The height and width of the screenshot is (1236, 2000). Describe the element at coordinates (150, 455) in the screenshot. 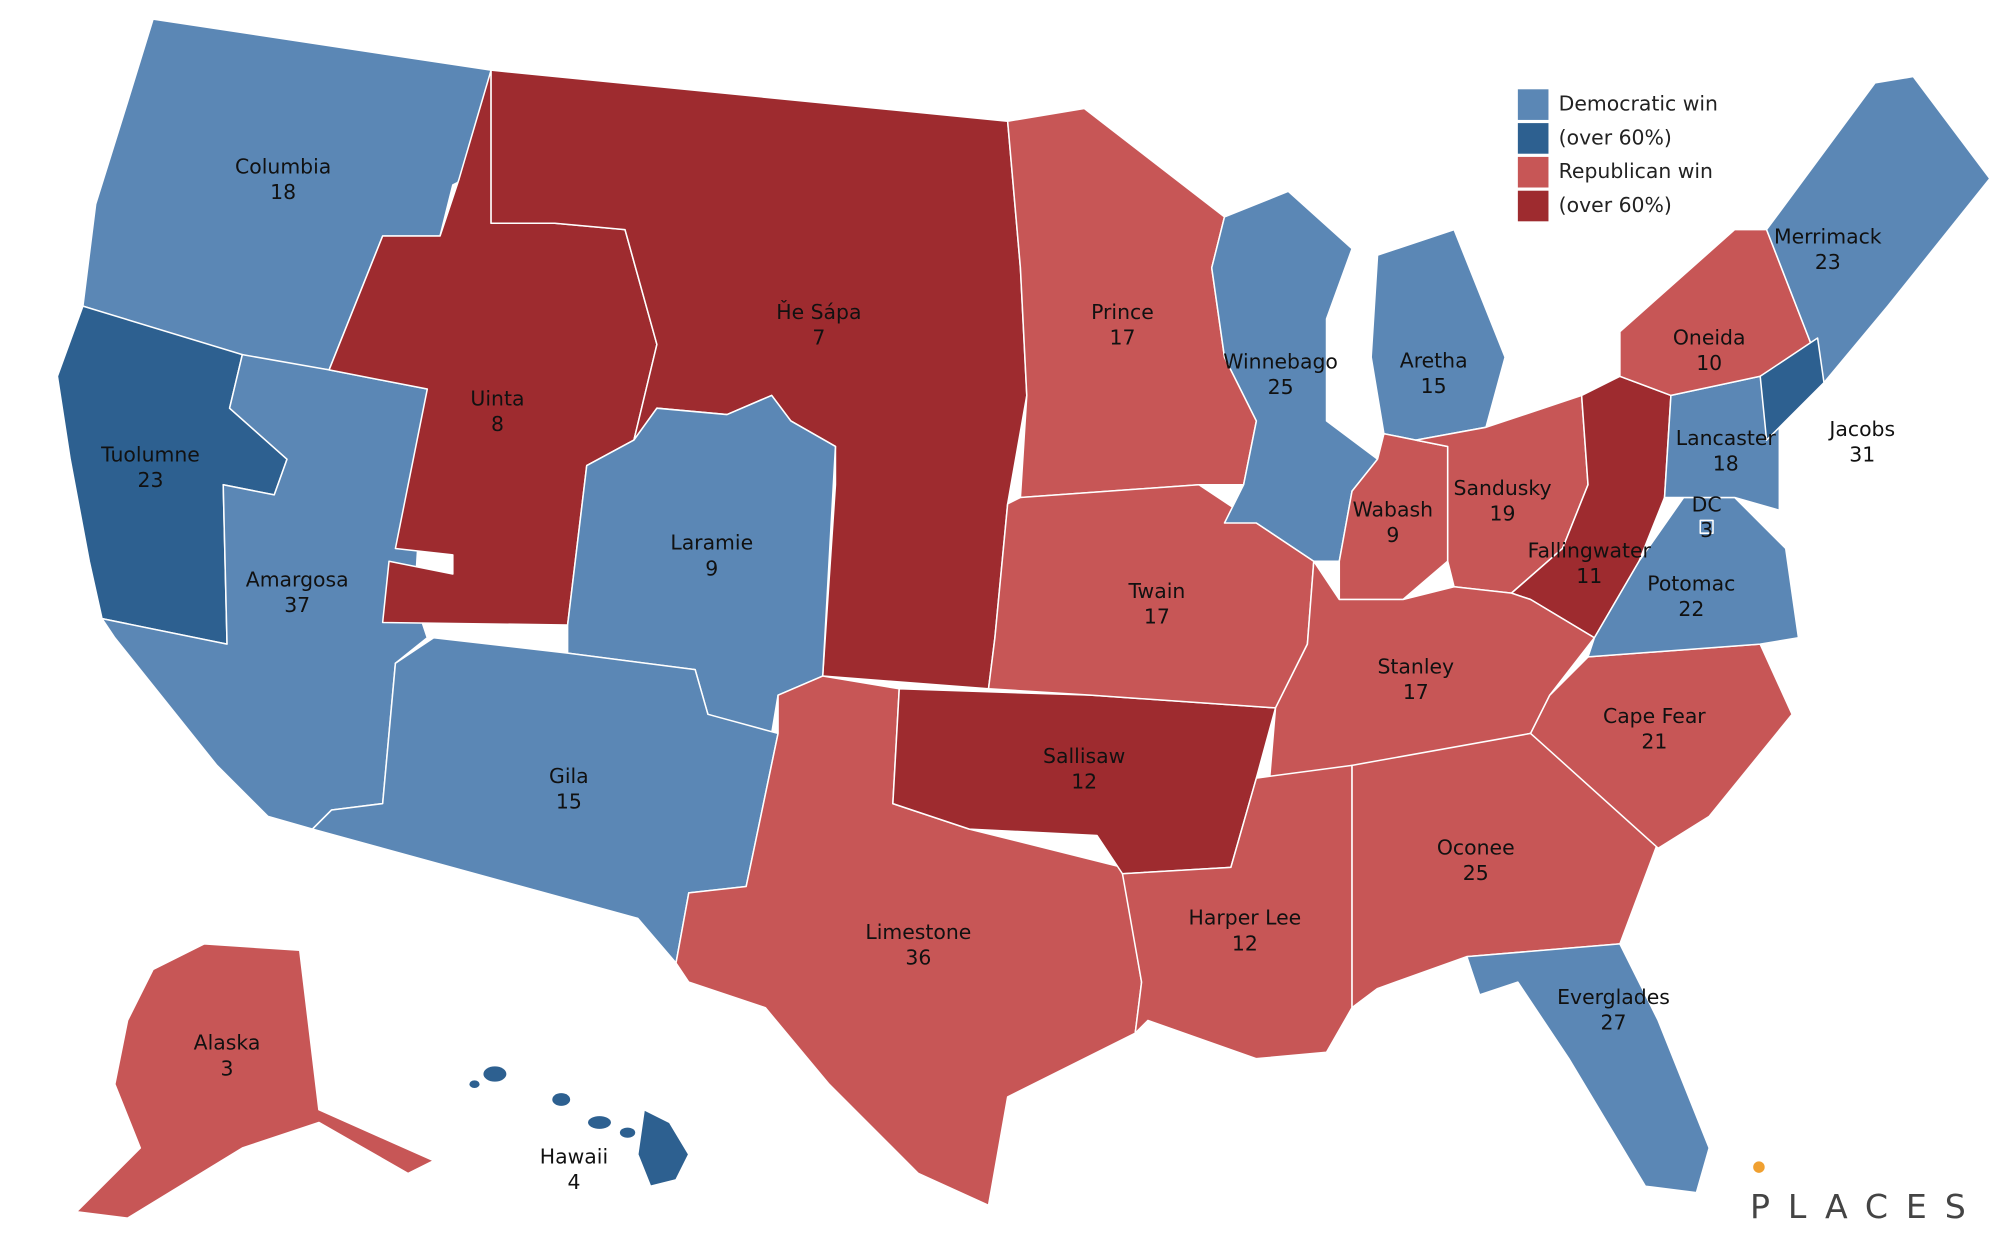

I see `region-name: Tuolumne` at that location.